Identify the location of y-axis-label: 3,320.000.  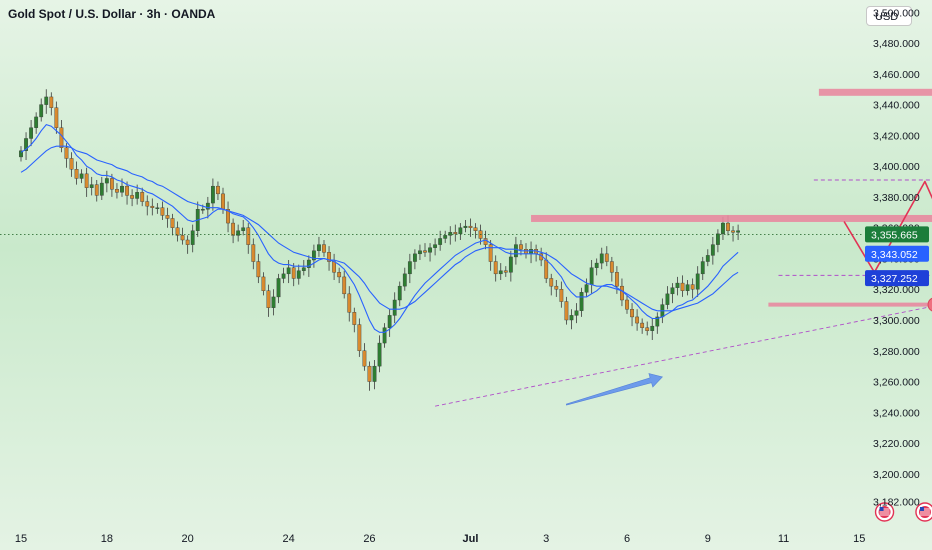
(896, 290).